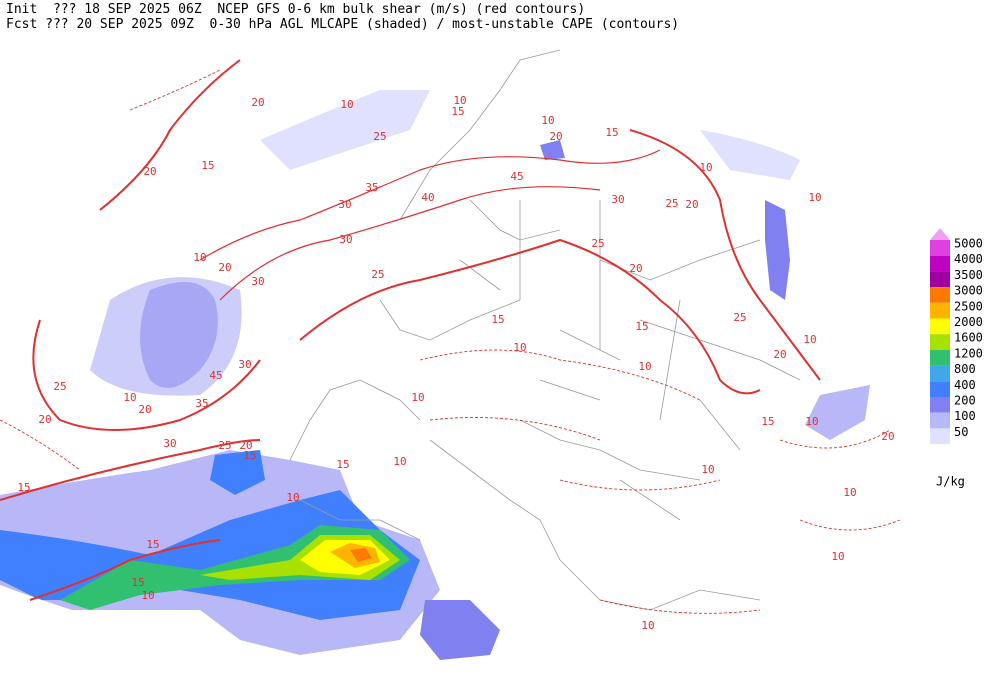 The width and height of the screenshot is (1000, 680). I want to click on colorbar-label: 1600, so click(968, 338).